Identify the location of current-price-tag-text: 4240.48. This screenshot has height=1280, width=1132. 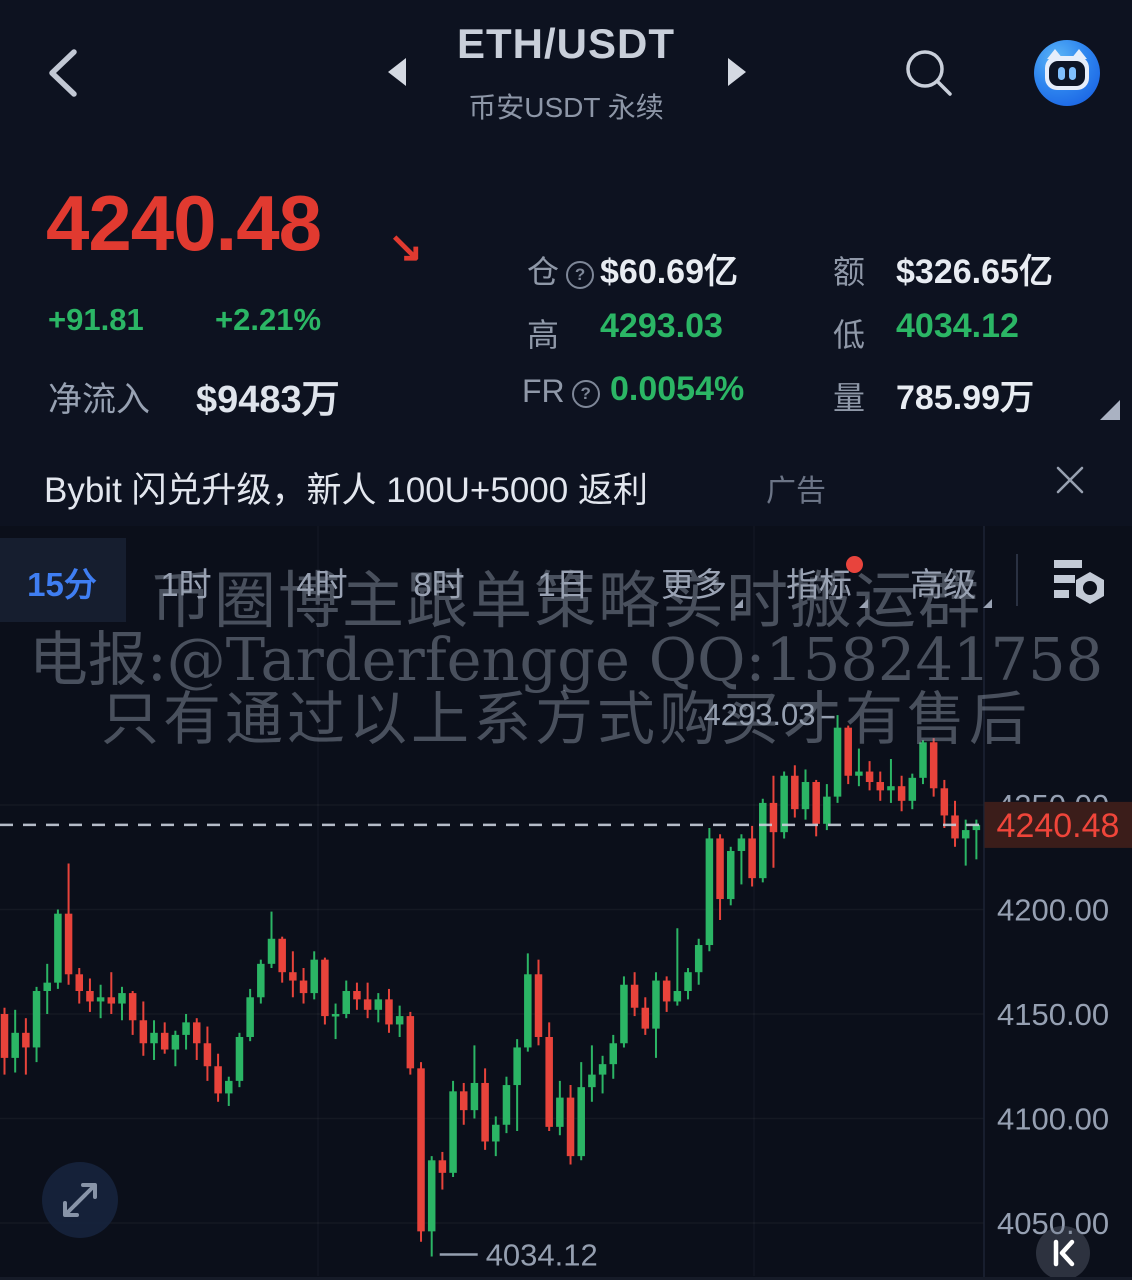
(1058, 826).